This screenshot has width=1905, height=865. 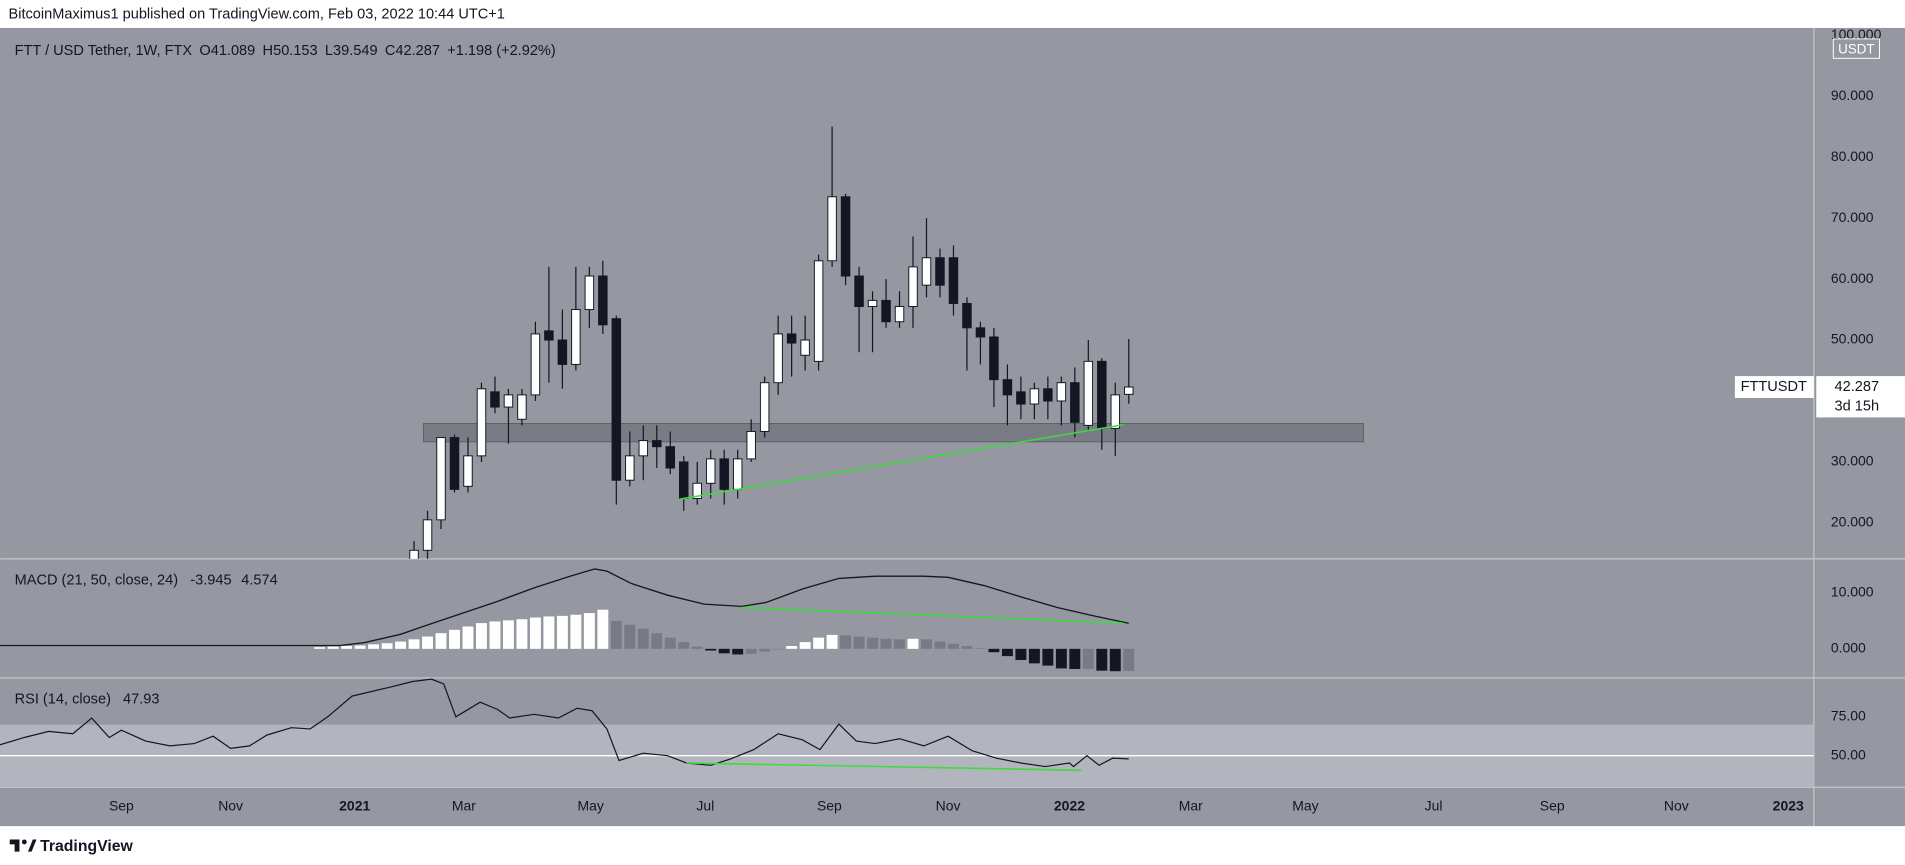 What do you see at coordinates (1305, 805) in the screenshot?
I see `x-tick-label: May` at bounding box center [1305, 805].